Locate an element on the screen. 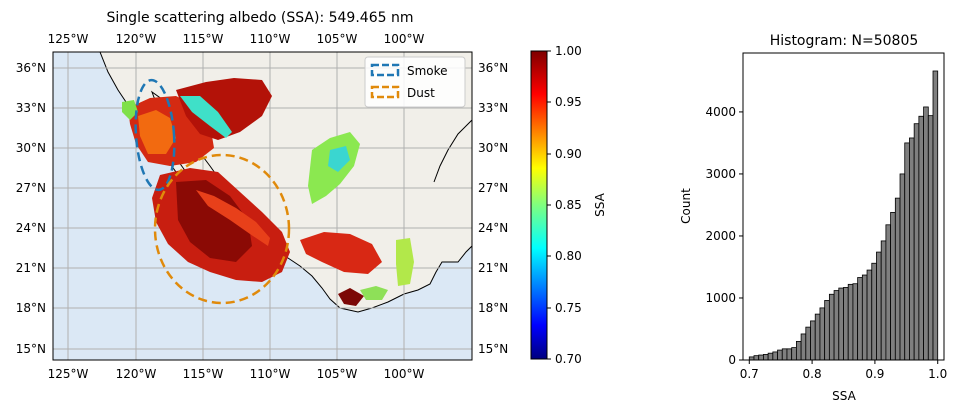 The width and height of the screenshot is (957, 413). colorbar-tick-label: 1.00 is located at coordinates (568, 51).